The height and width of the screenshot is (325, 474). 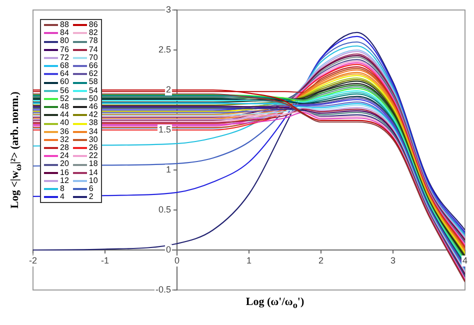 What do you see at coordinates (93, 90) in the screenshot?
I see `legend-label: 54` at bounding box center [93, 90].